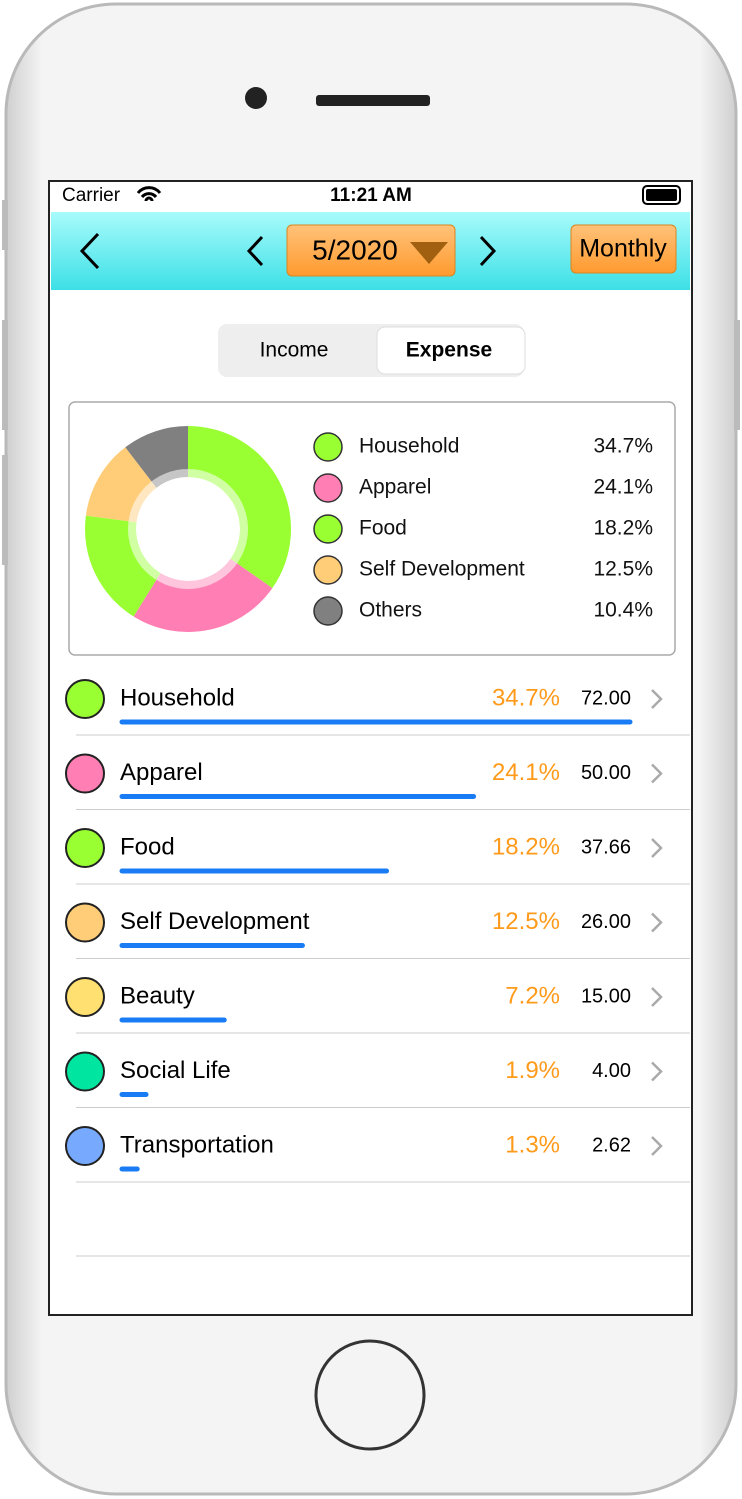 This screenshot has width=742, height=1499. What do you see at coordinates (429, 253) in the screenshot?
I see `dropdown-arrow` at bounding box center [429, 253].